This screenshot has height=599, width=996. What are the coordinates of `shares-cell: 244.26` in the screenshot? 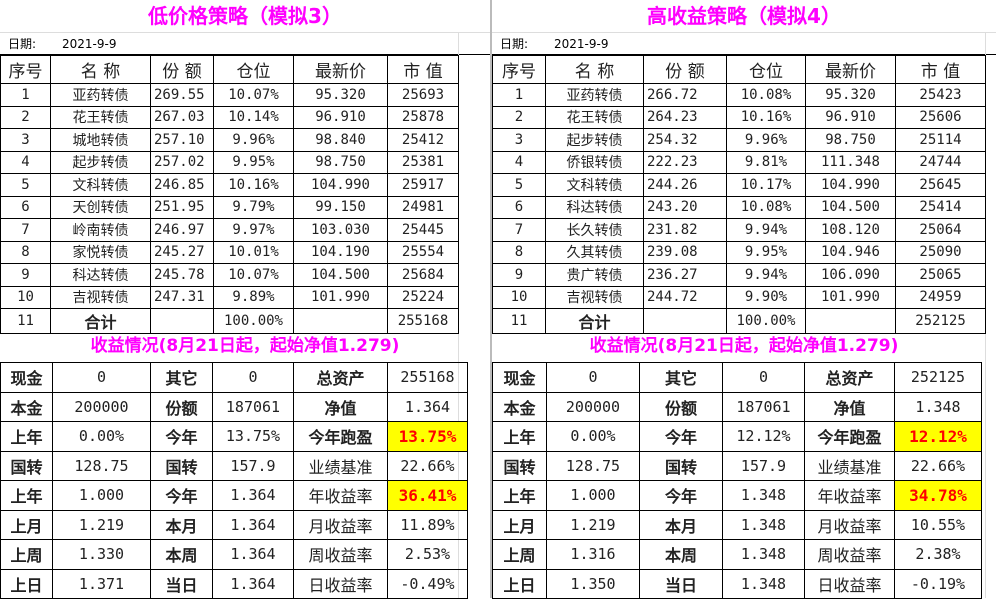 It's located at (685, 185).